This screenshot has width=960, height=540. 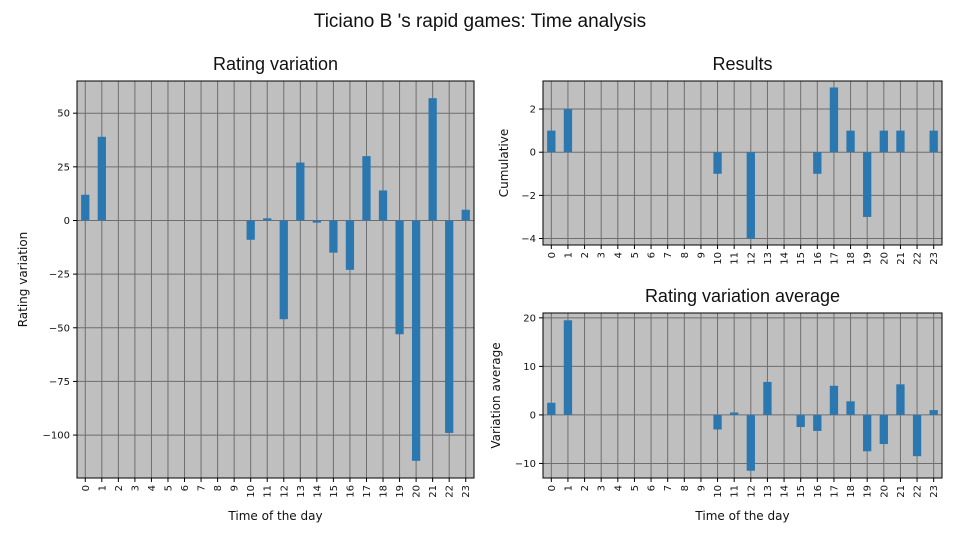 What do you see at coordinates (63, 114) in the screenshot?
I see `y-tick-label: 50` at bounding box center [63, 114].